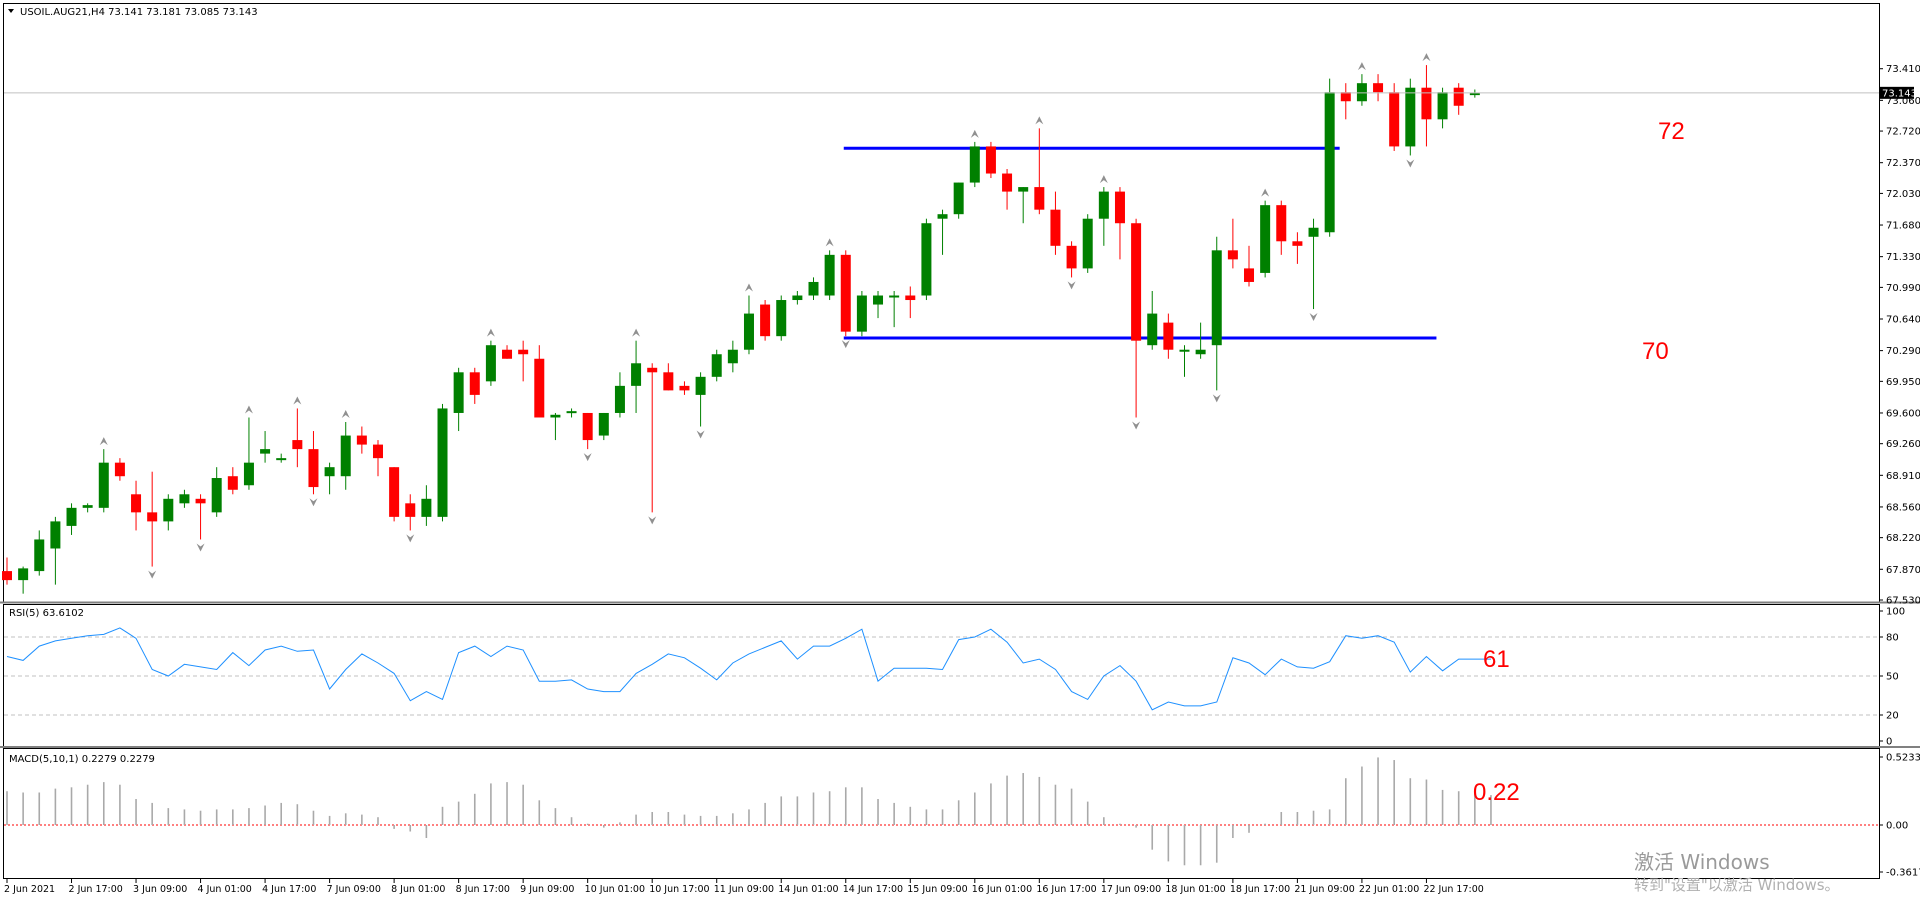 The image size is (1920, 900). Describe the element at coordinates (1903, 194) in the screenshot. I see `price-tick-label: 72.030` at that location.